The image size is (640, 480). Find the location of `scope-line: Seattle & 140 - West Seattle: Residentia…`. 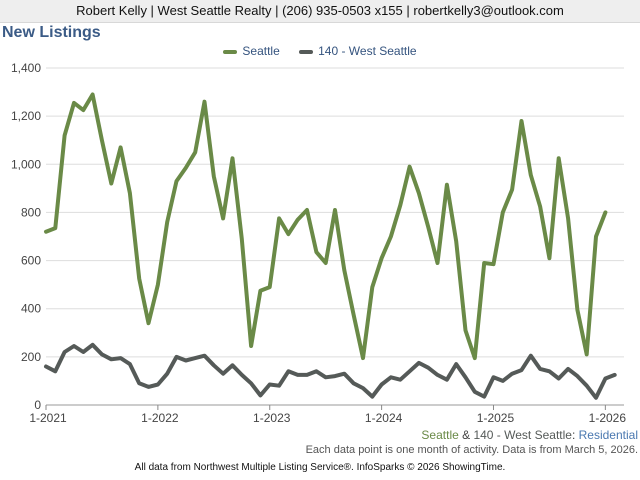

scope-line: Seattle & 140 - West Seattle: Residentia… is located at coordinates (529, 435).